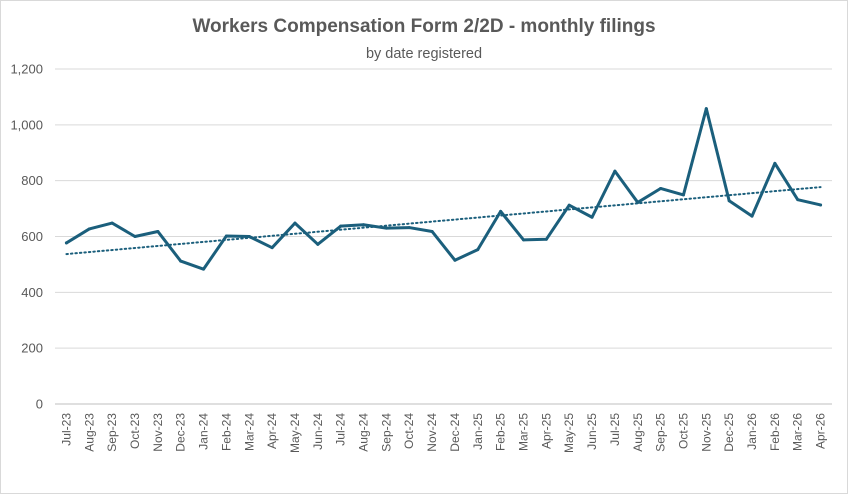 The image size is (848, 494). What do you see at coordinates (683, 431) in the screenshot?
I see `x-tick-label: Oct-25` at bounding box center [683, 431].